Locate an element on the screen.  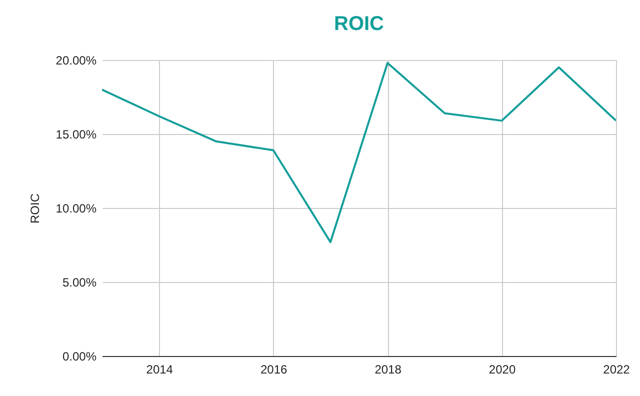
y-tick-label: 10.00% is located at coordinates (76, 209).